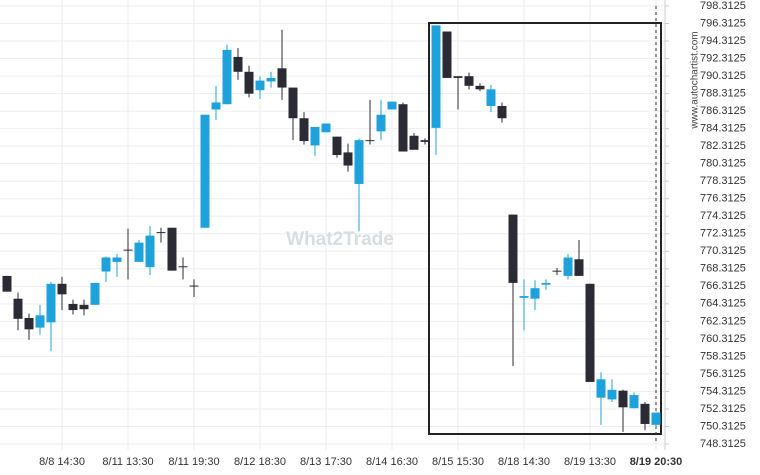 Image resolution: width=760 pixels, height=475 pixels. I want to click on y-tick-label: 748.3125, so click(723, 444).